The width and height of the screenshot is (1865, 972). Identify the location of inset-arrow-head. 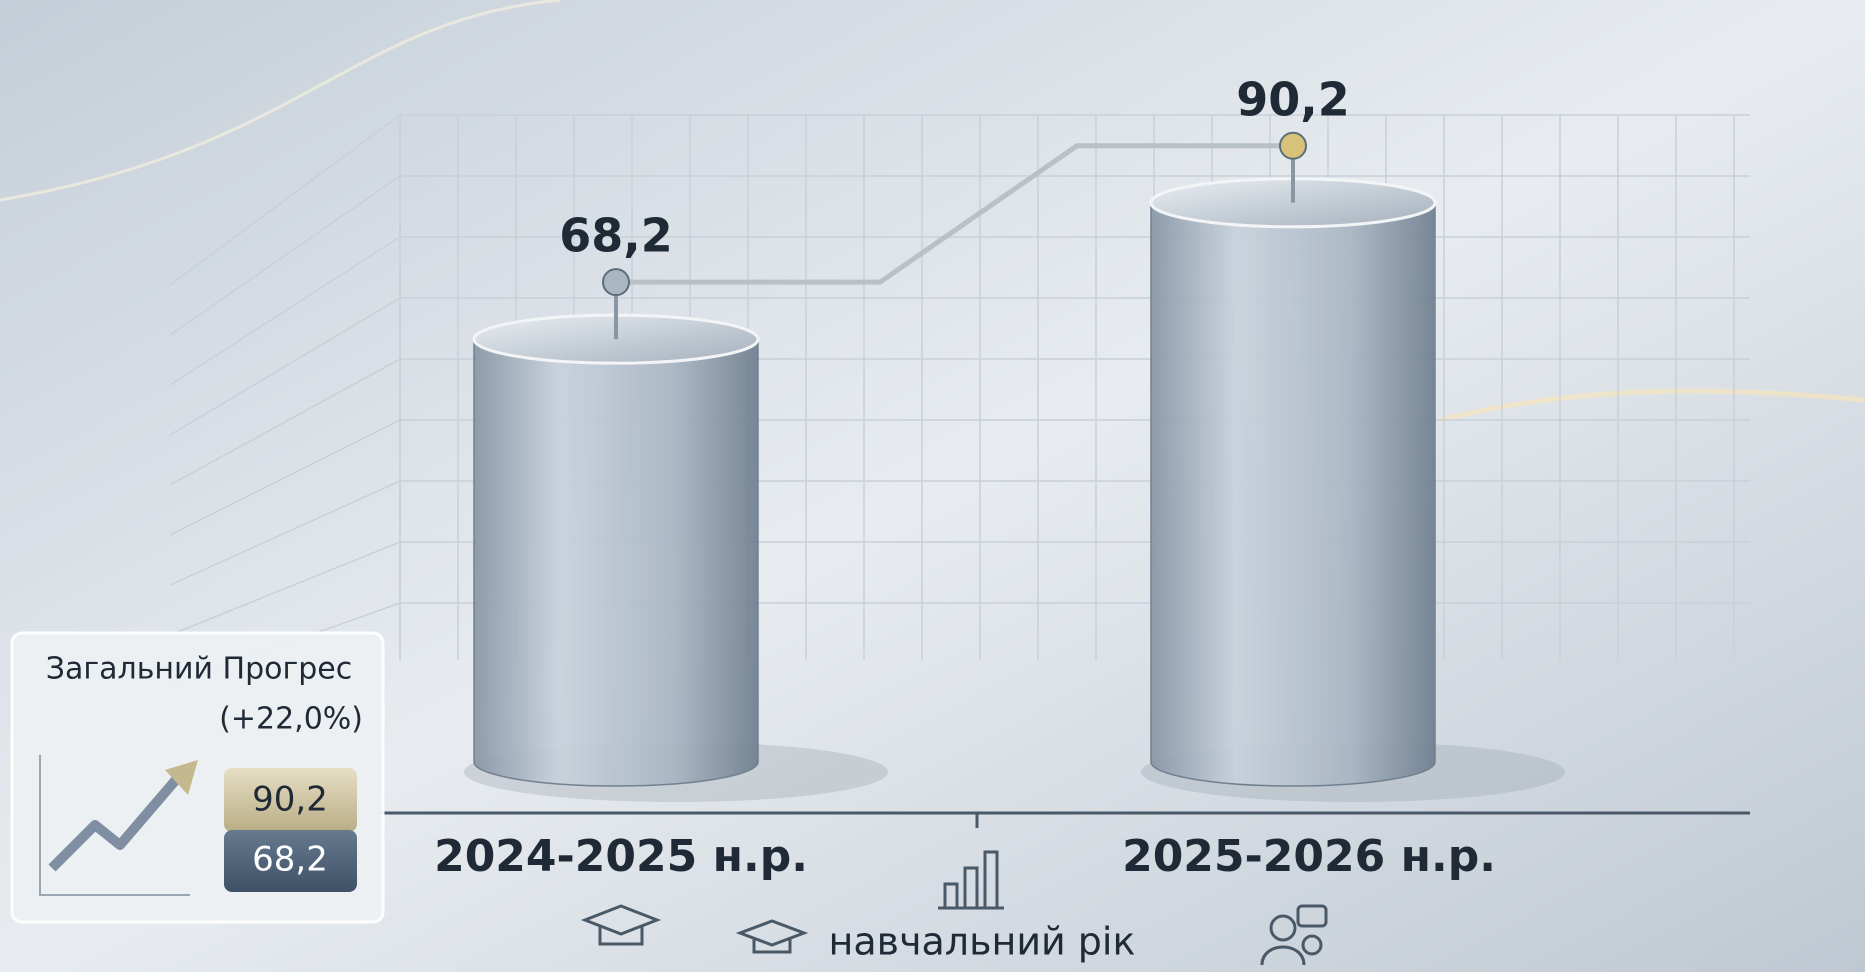
(181, 777).